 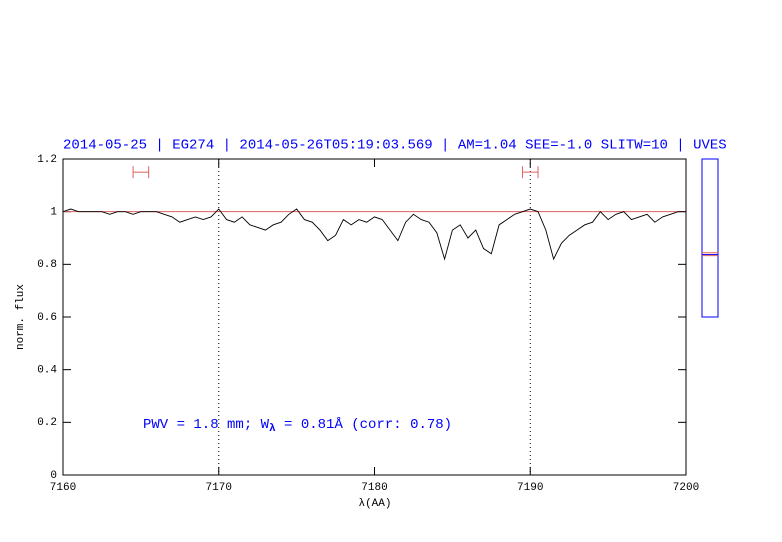 What do you see at coordinates (21, 317) in the screenshot?
I see `y-axis-label: norm. flux` at bounding box center [21, 317].